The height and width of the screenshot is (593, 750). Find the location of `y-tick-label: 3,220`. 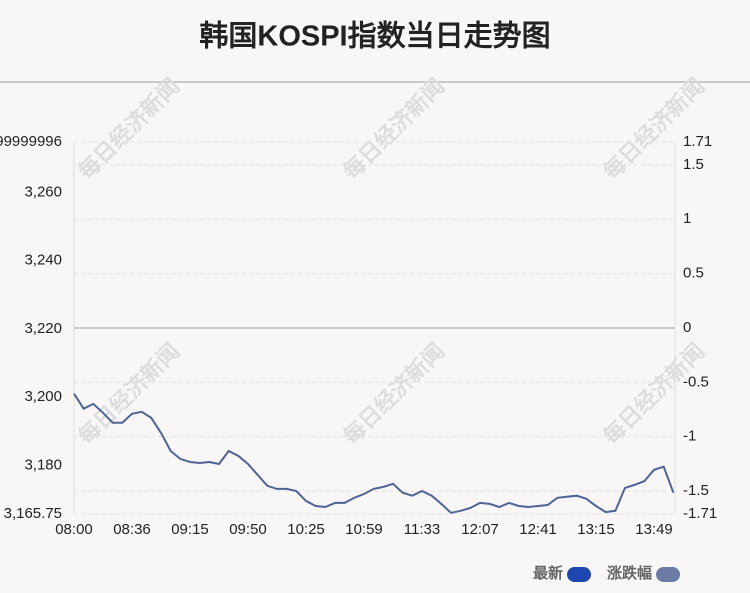

y-tick-label: 3,220 is located at coordinates (43, 328).